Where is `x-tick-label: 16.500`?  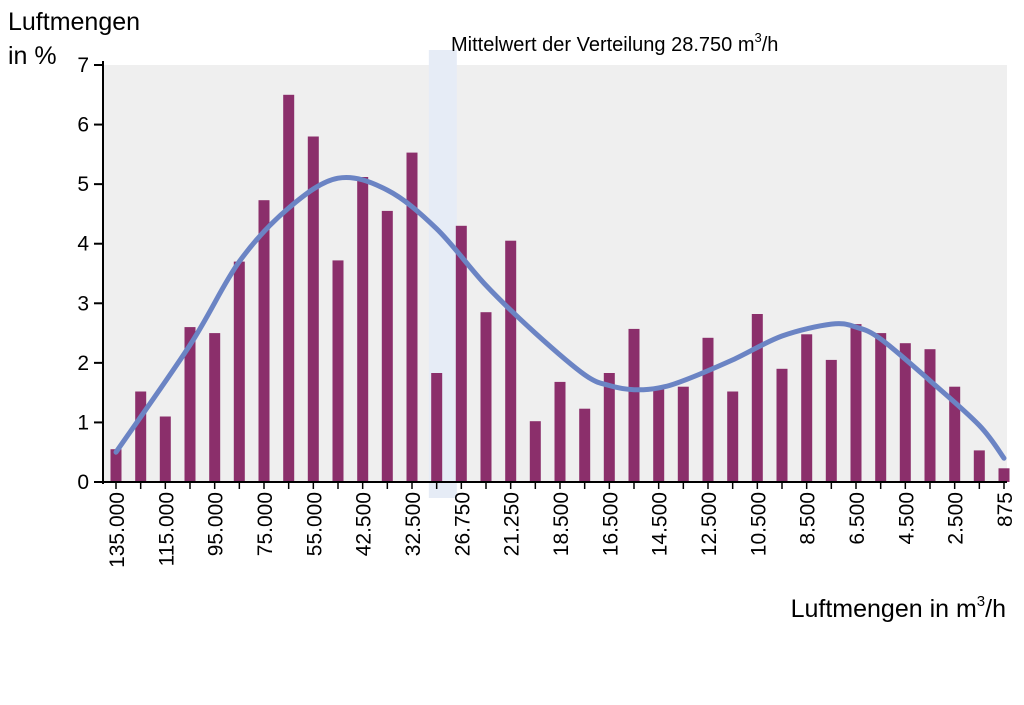 x-tick-label: 16.500 is located at coordinates (610, 524).